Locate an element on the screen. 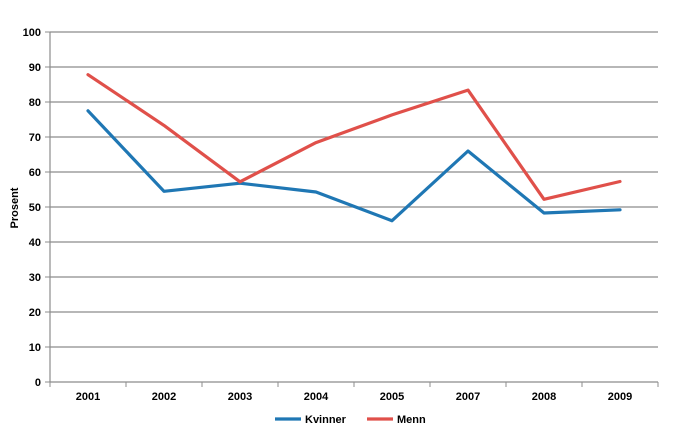 Image resolution: width=700 pixels, height=444 pixels. y-tick-label: 0 is located at coordinates (38, 383).